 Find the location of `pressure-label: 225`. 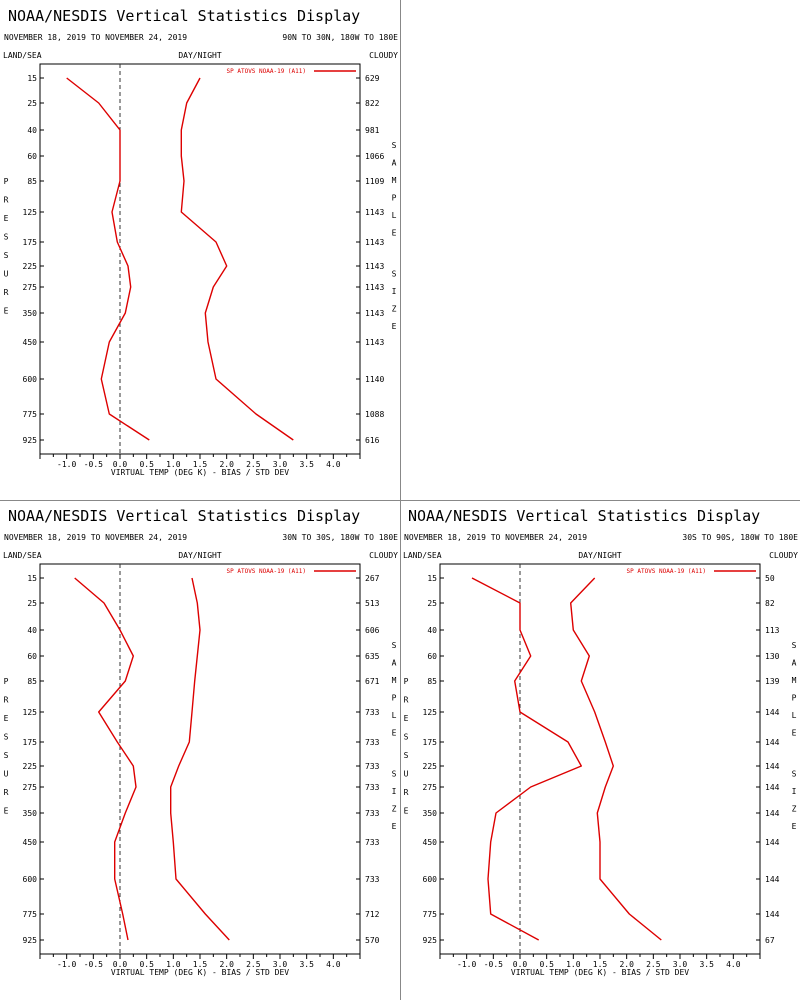

pressure-label: 225 is located at coordinates (430, 766).